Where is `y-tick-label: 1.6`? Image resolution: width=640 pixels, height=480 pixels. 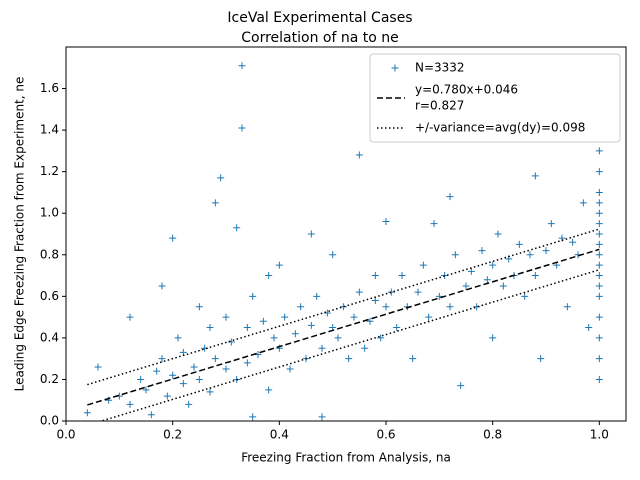 y-tick-label: 1.6 is located at coordinates (49, 88).